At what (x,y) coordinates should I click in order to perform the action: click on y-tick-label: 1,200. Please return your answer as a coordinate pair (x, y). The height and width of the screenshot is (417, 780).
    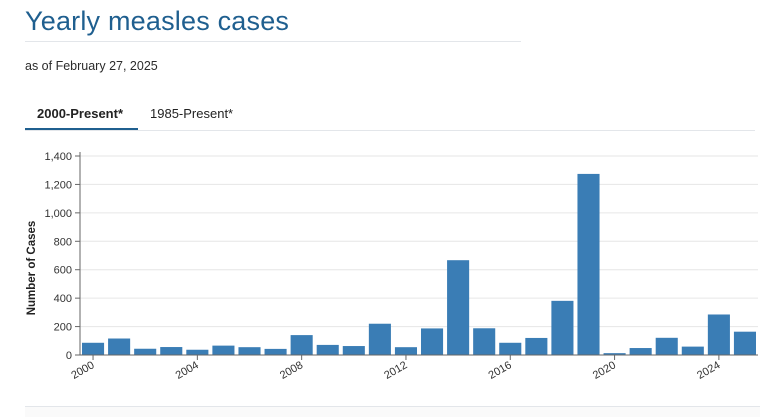
    Looking at the image, I should click on (58, 185).